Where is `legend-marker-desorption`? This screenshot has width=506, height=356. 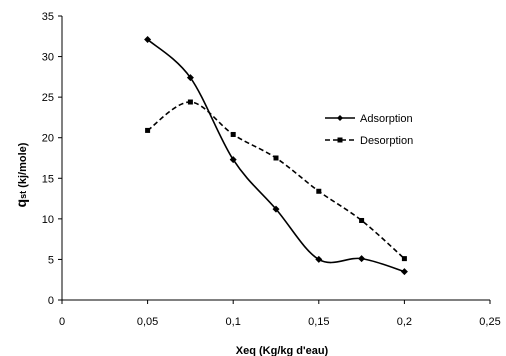
legend-marker-desorption is located at coordinates (340, 140).